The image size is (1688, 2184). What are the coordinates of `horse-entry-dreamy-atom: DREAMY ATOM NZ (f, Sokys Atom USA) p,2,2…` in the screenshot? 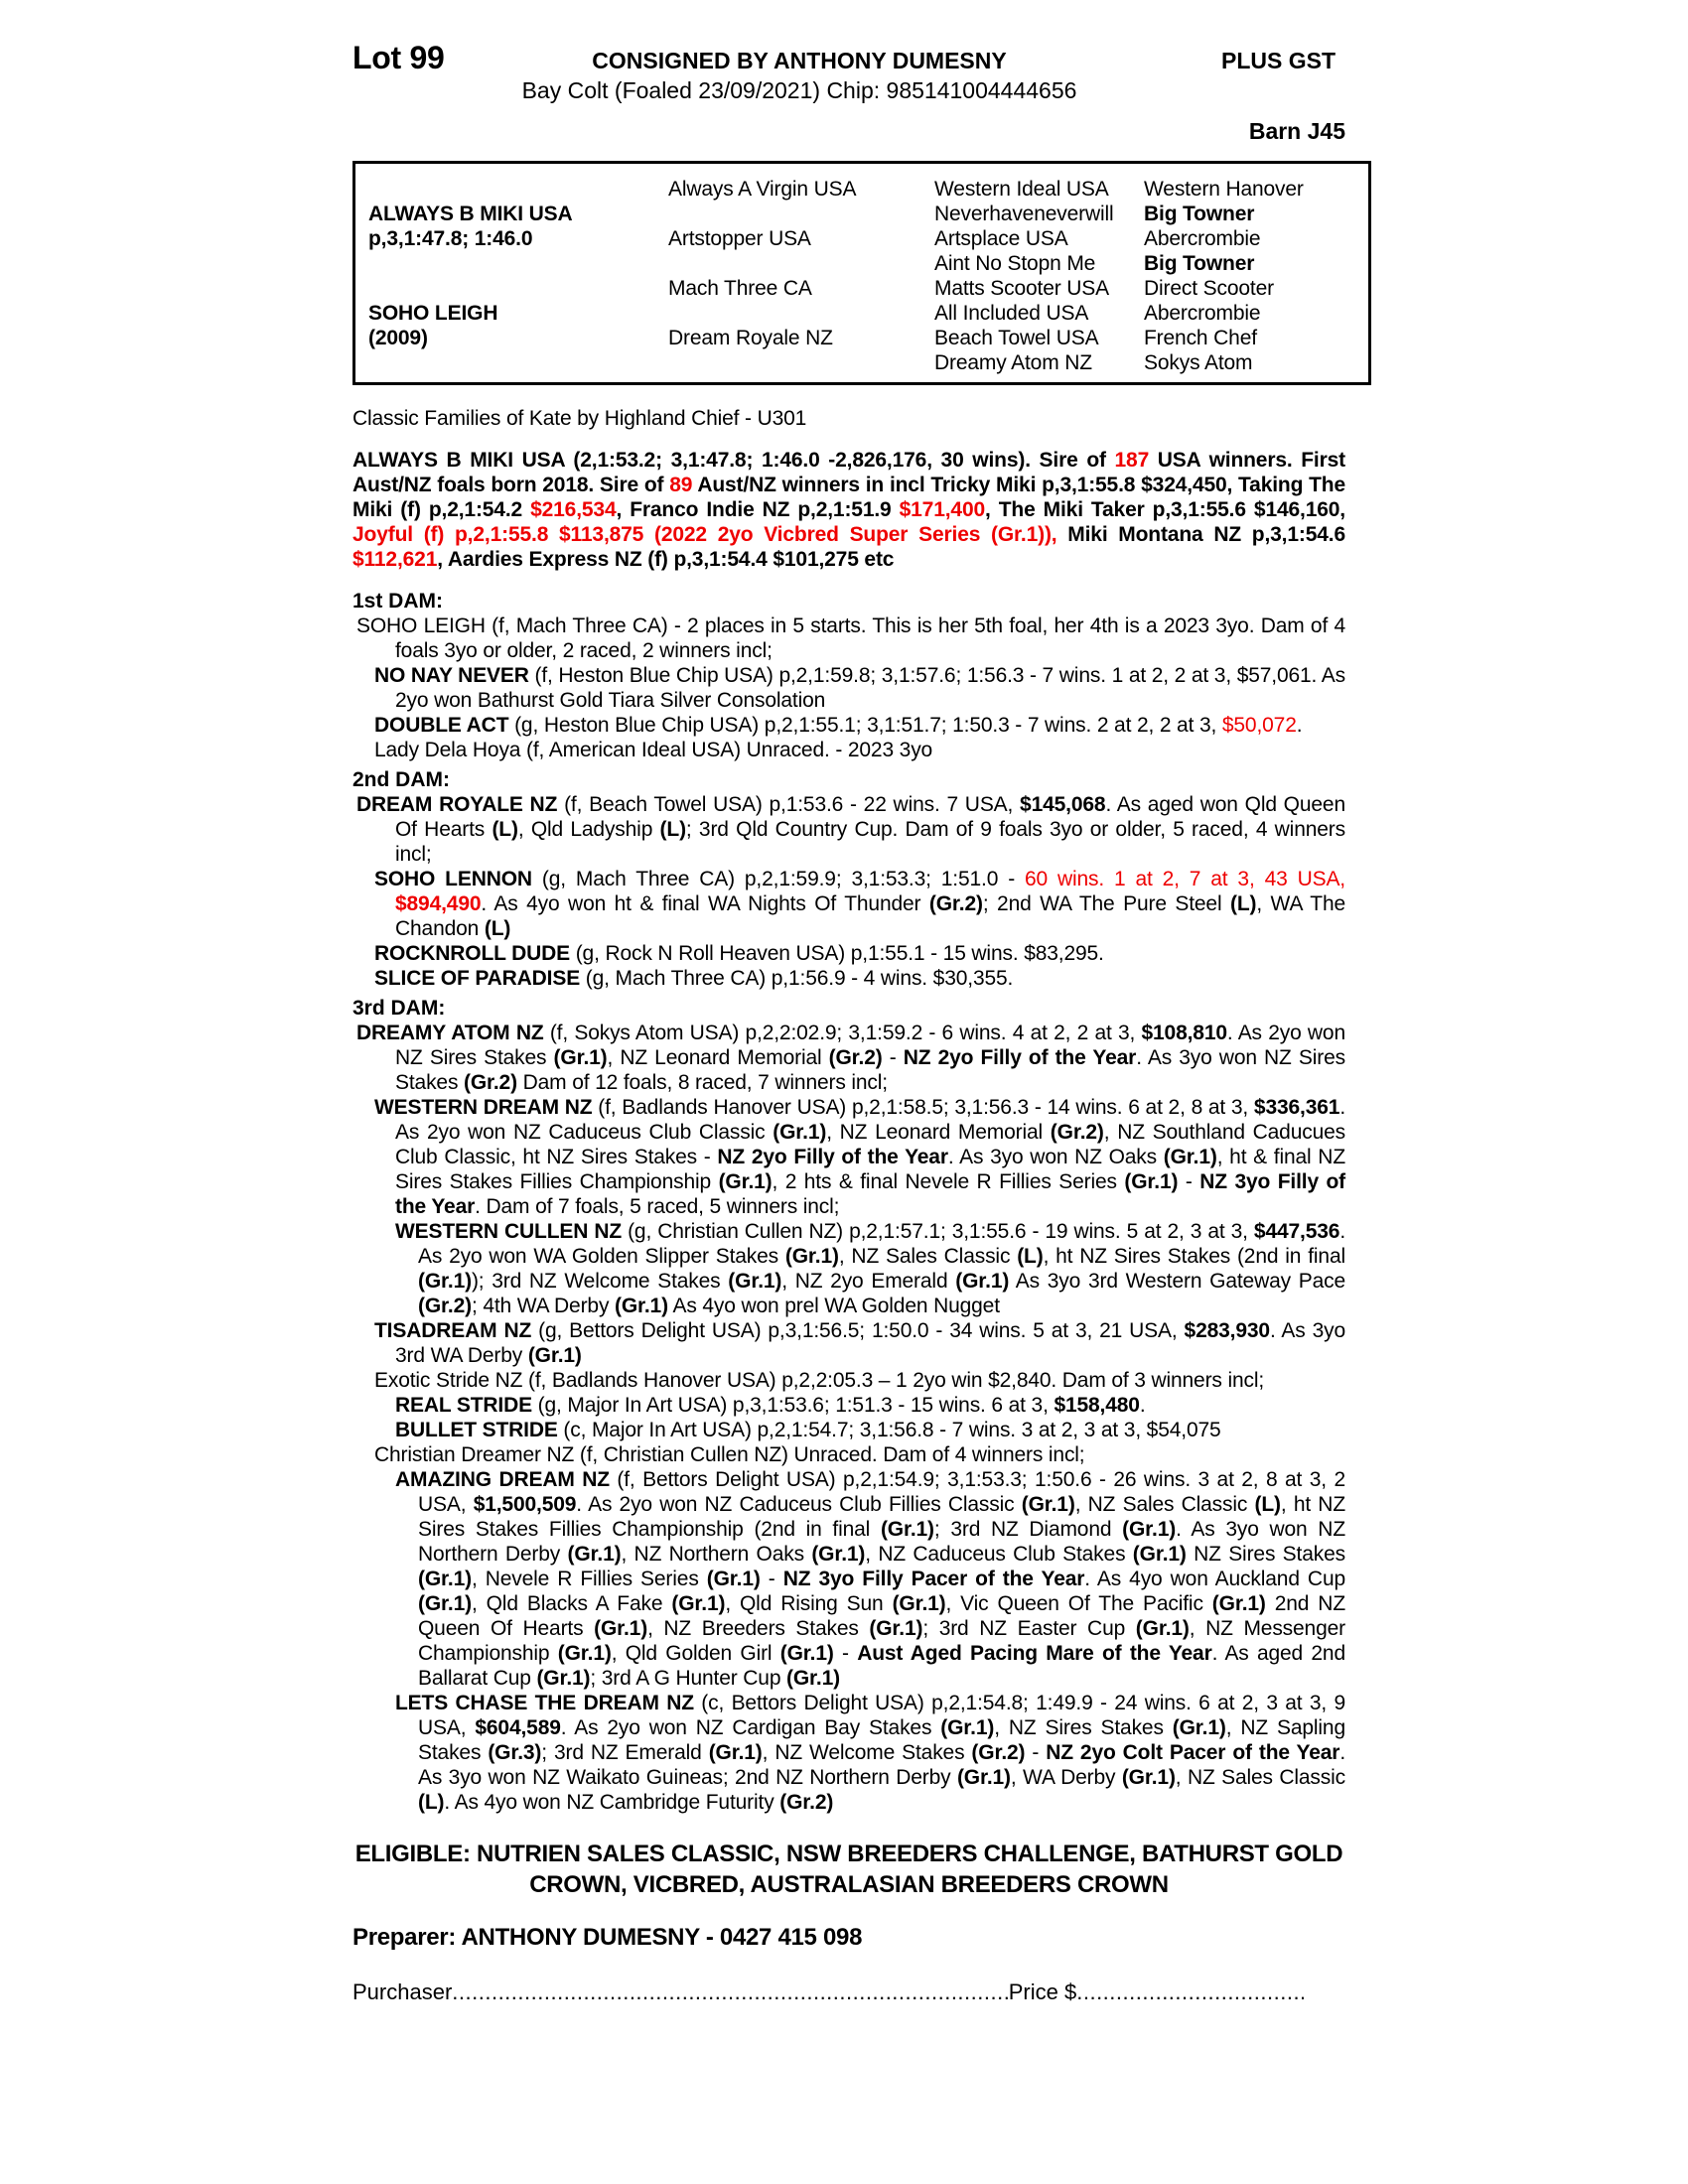 It's located at (850, 1058).